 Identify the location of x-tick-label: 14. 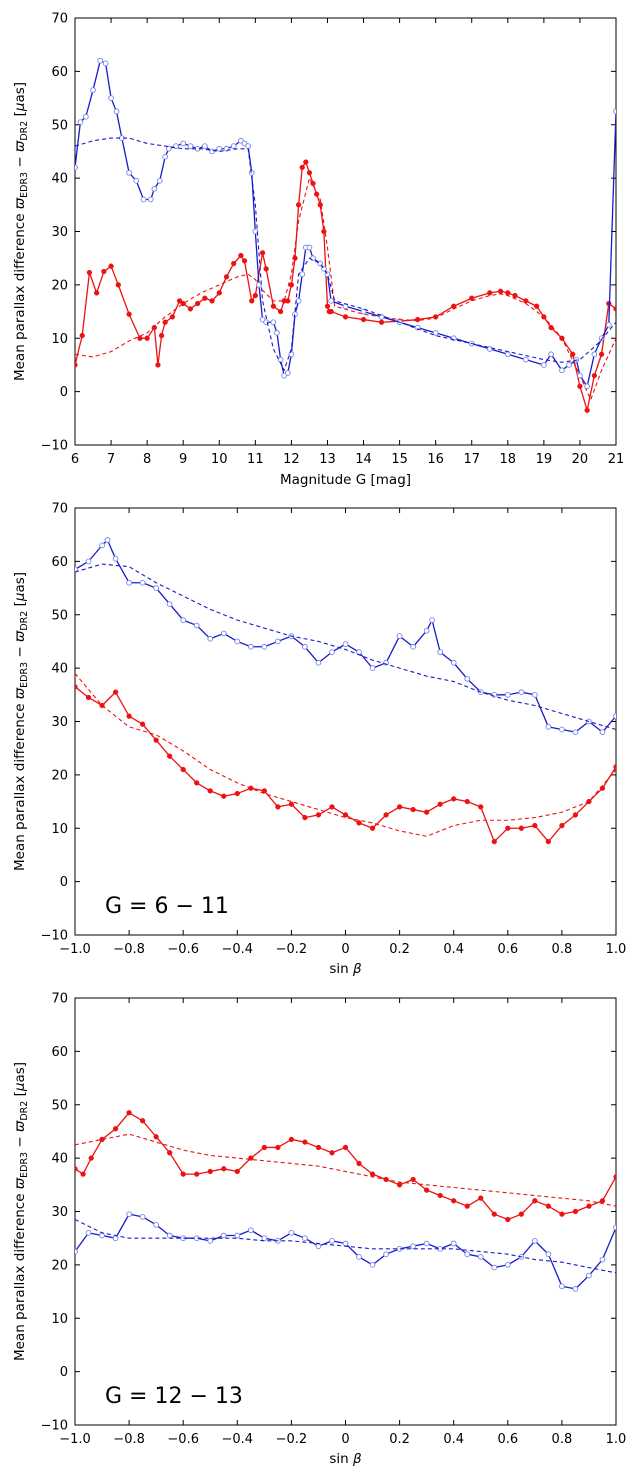
(363, 459).